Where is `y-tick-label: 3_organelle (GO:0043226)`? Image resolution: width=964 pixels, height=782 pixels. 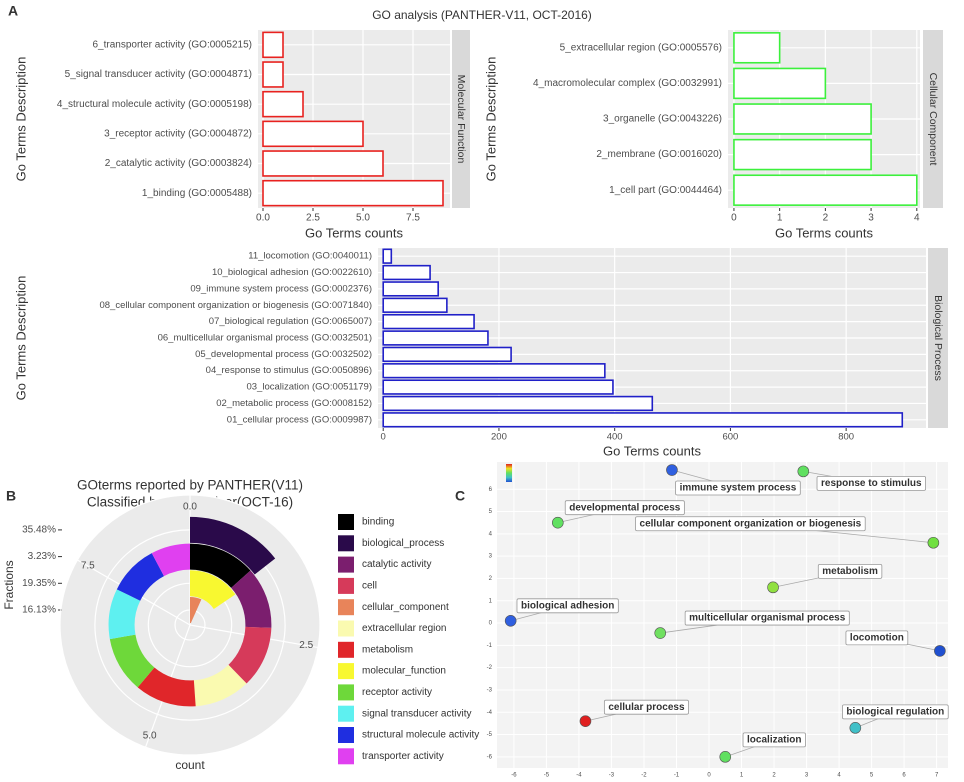 y-tick-label: 3_organelle (GO:0043226) is located at coordinates (662, 119).